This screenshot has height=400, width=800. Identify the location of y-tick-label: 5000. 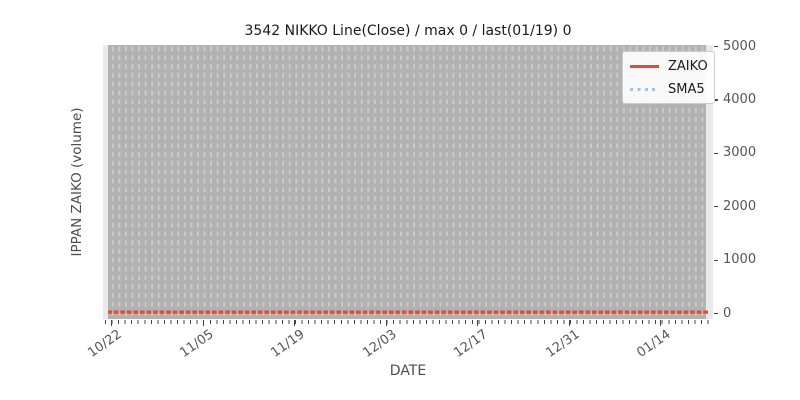
(740, 46).